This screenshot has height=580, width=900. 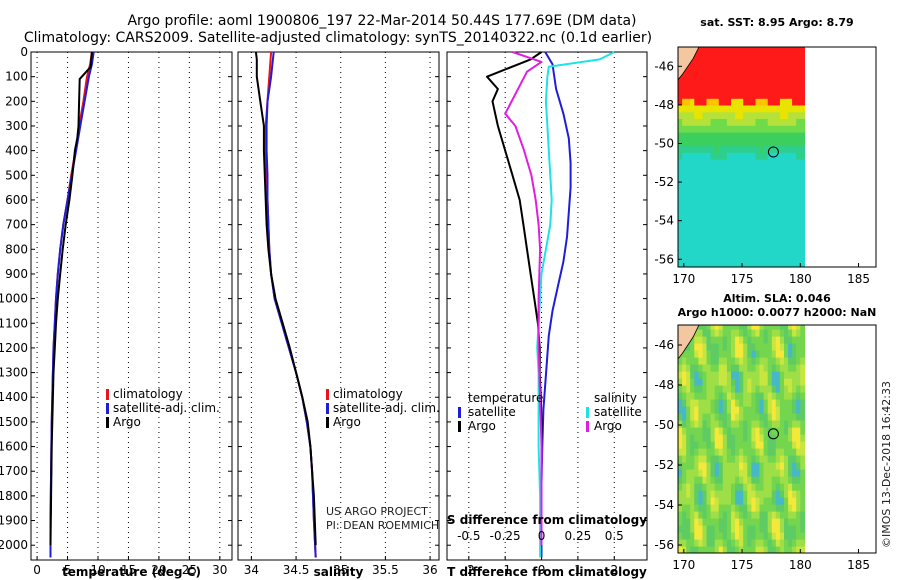 What do you see at coordinates (16, 151) in the screenshot?
I see `depth-tick-label: 400` at bounding box center [16, 151].